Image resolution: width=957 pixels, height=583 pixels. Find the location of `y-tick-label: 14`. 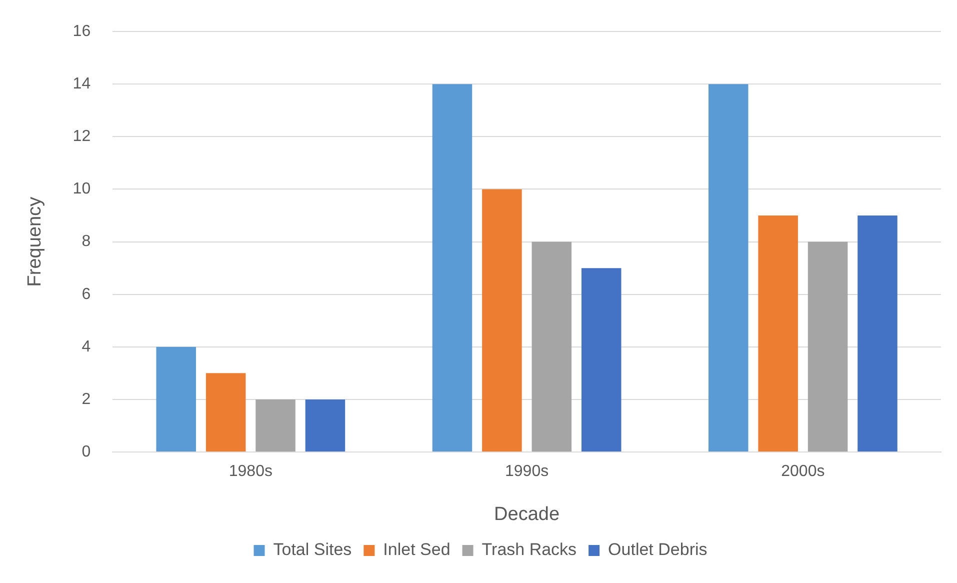

y-tick-label: 14 is located at coordinates (81, 84).